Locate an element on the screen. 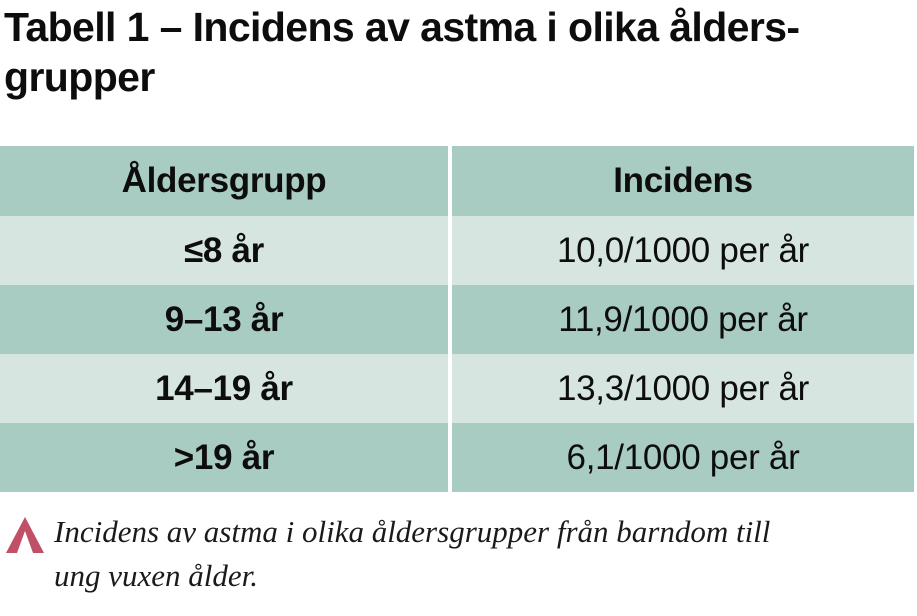 This screenshot has width=917, height=616. table-title-line-2: grupper is located at coordinates (79, 77).